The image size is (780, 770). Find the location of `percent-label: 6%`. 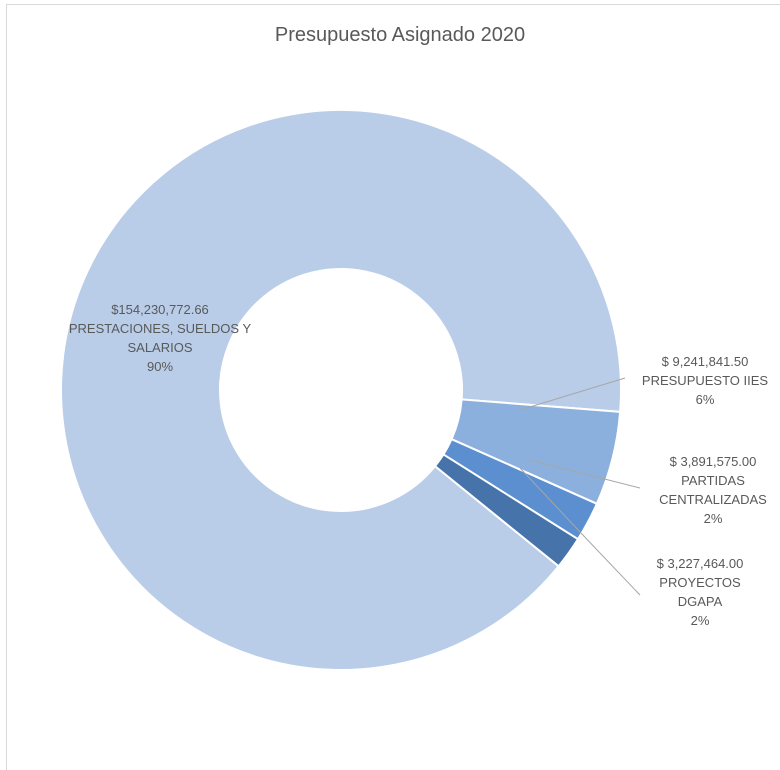

percent-label: 6% is located at coordinates (705, 399).